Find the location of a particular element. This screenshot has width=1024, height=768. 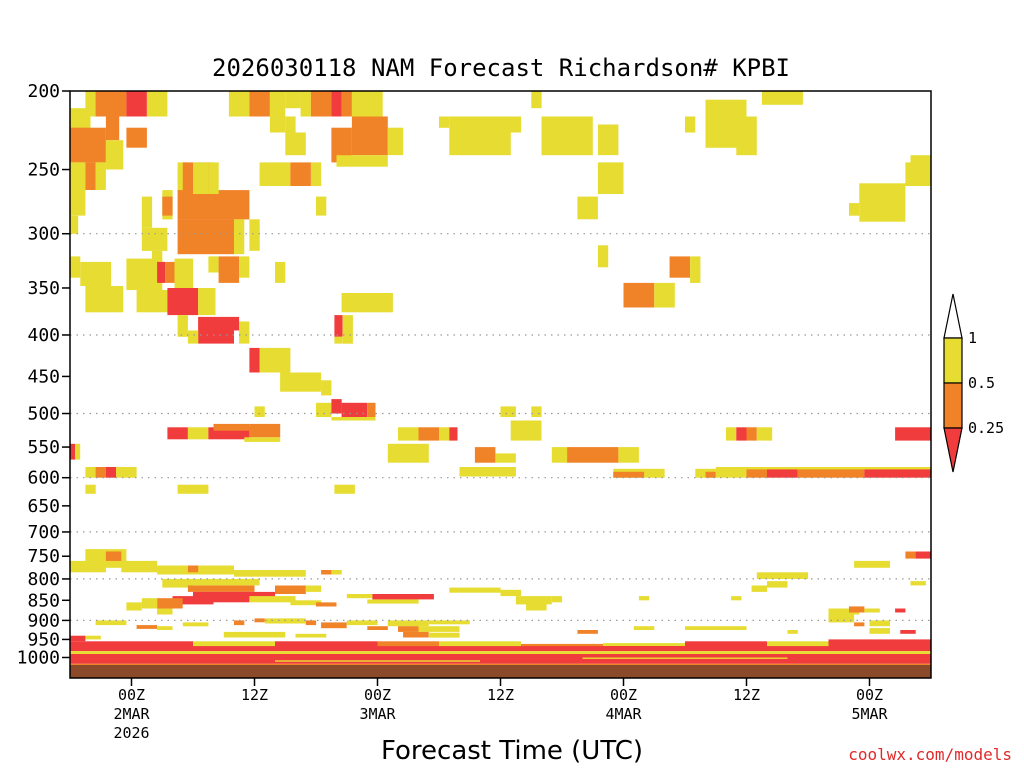

x-tick-label: 00Z is located at coordinates (869, 695).